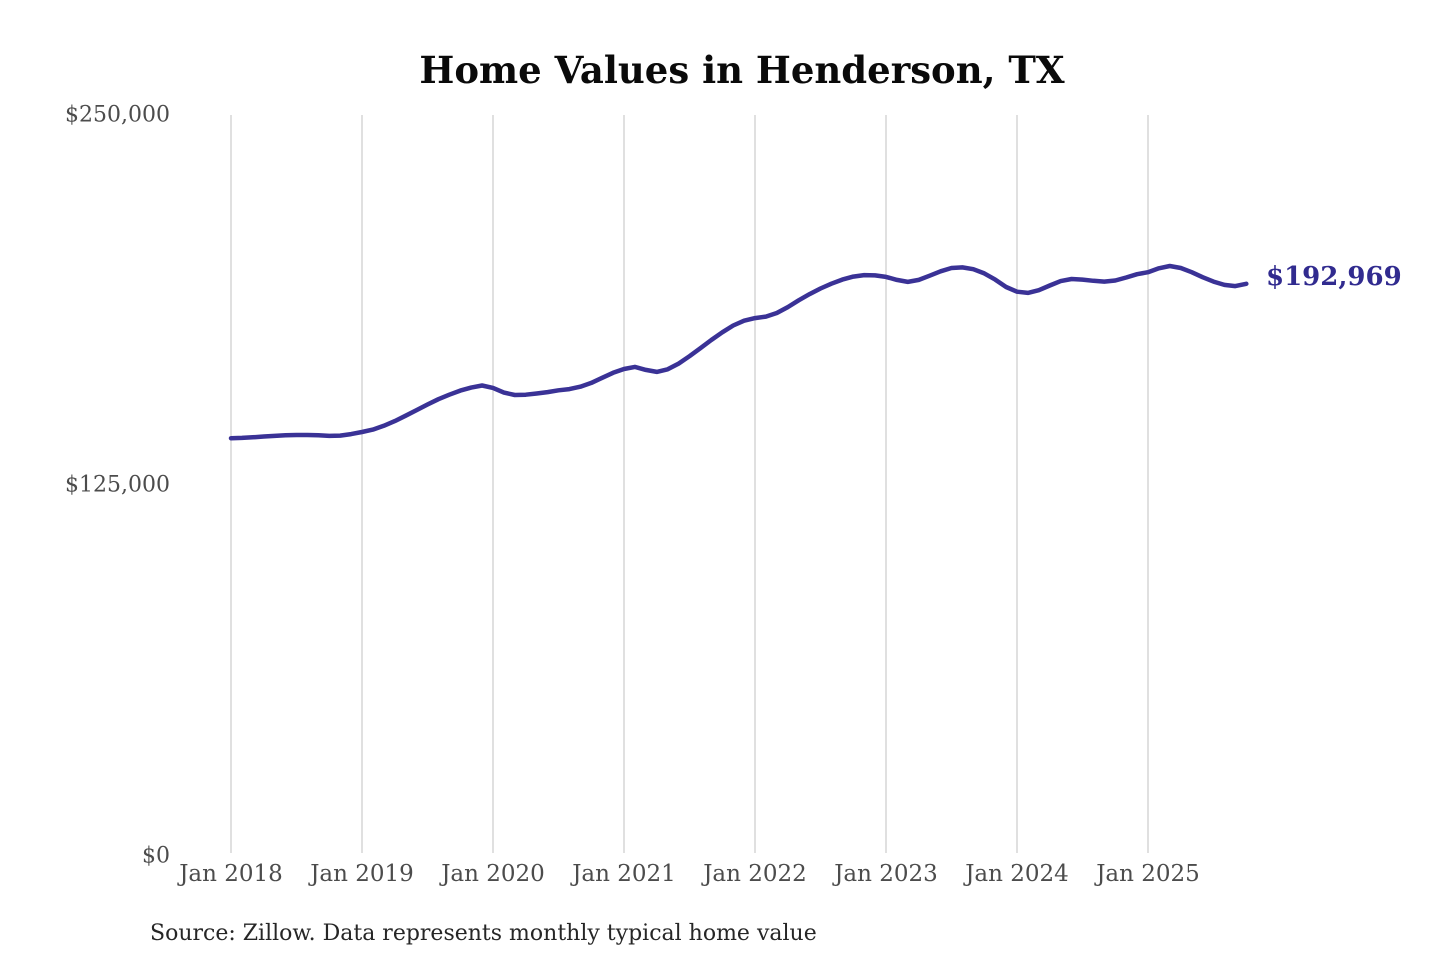 The width and height of the screenshot is (1440, 960). I want to click on latest-value-label: $192,969, so click(1334, 277).